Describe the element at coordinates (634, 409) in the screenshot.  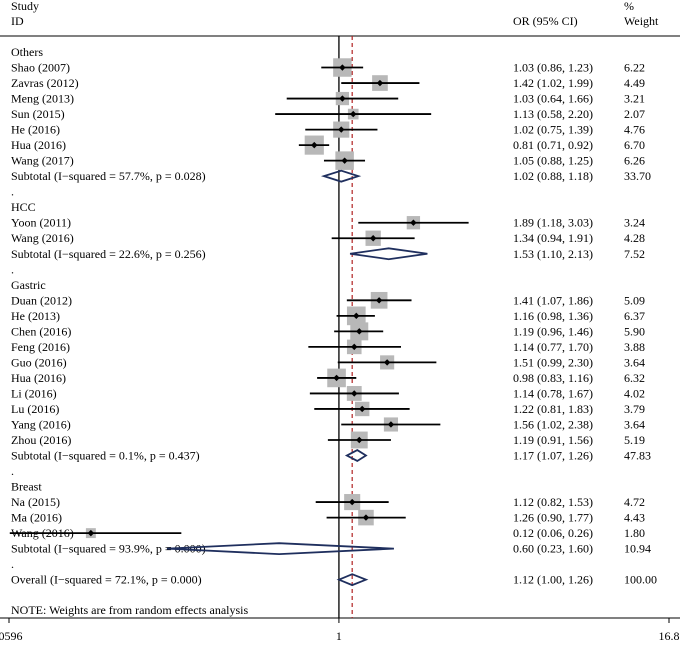
I see `weight-text: 3.79` at that location.